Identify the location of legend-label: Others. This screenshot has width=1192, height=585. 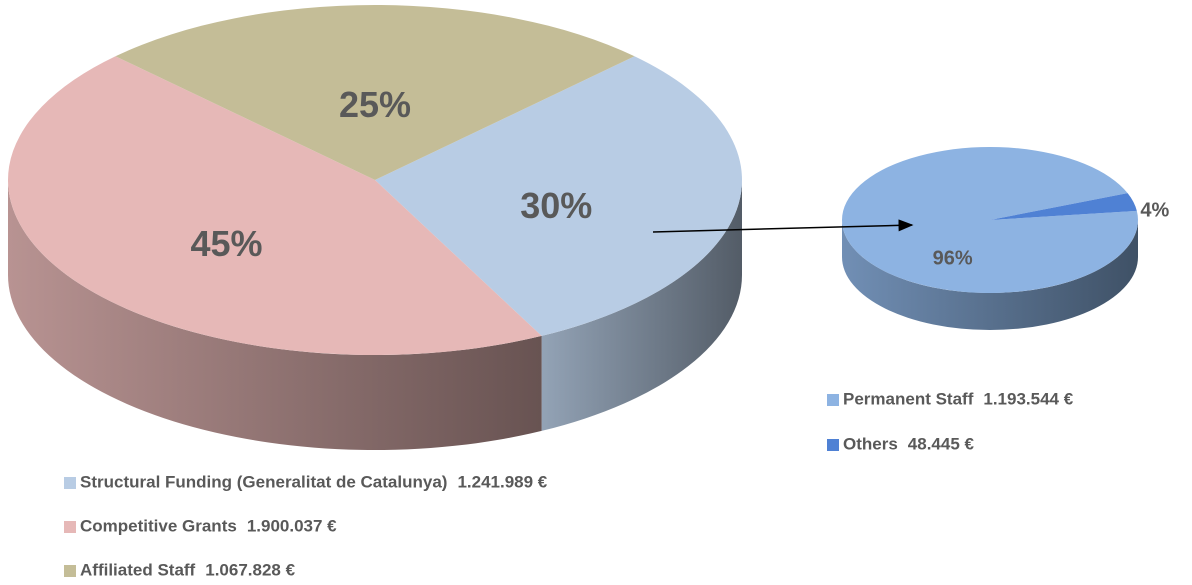
(870, 443).